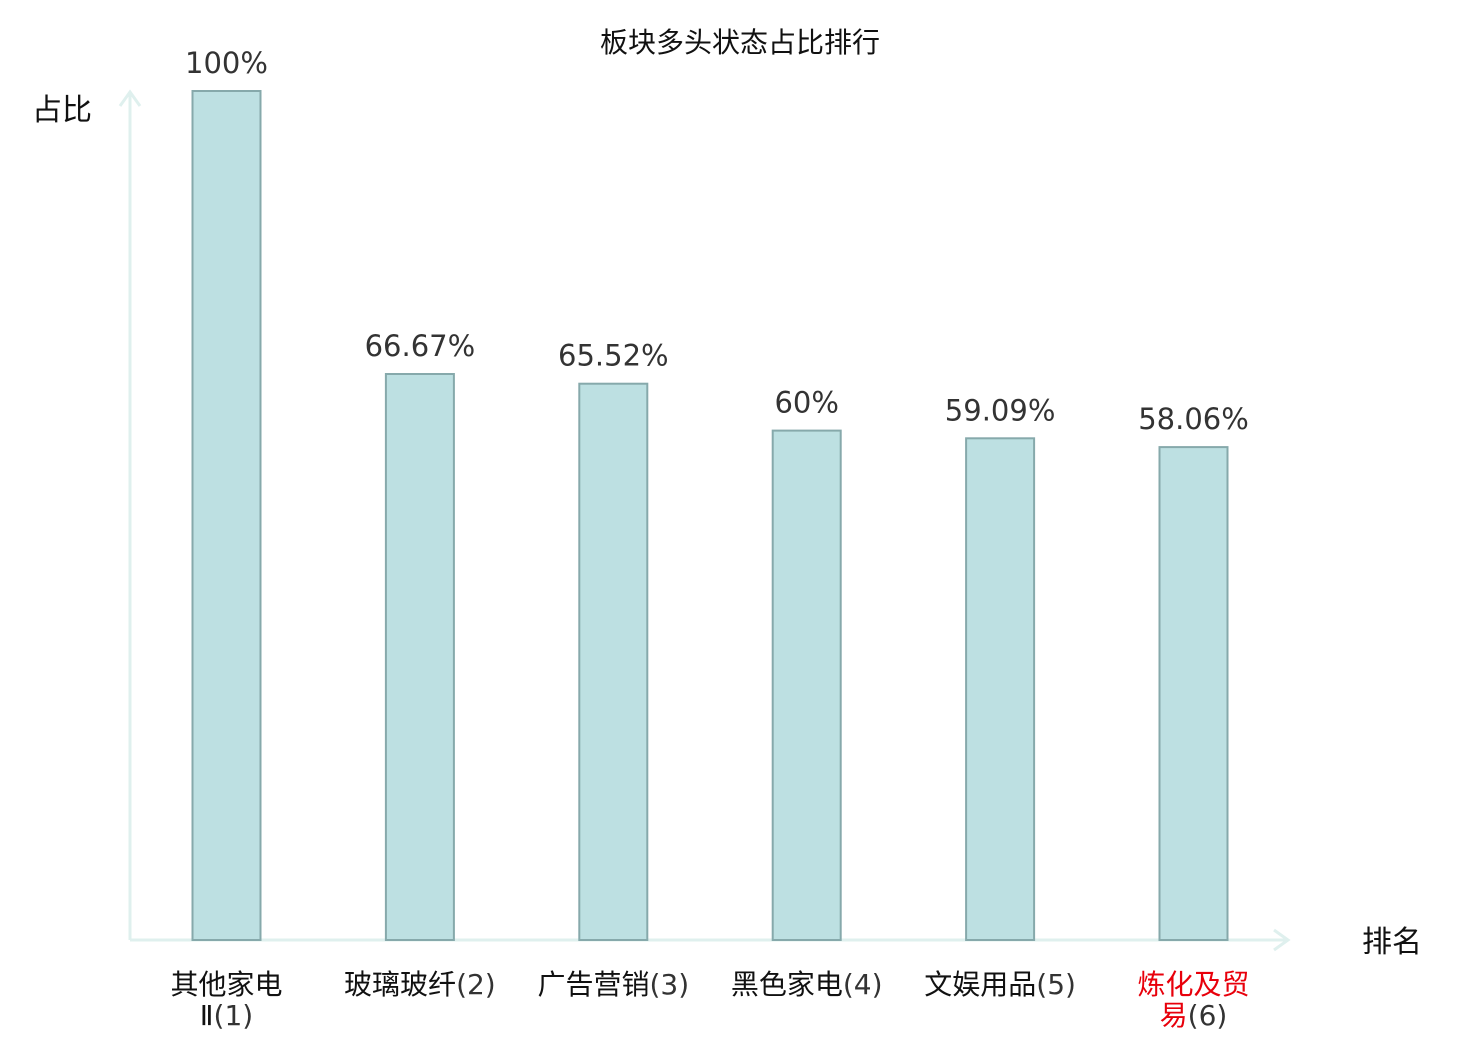 Image resolution: width=1480 pixels, height=1040 pixels. I want to click on category-rank: (3), so click(669, 984).